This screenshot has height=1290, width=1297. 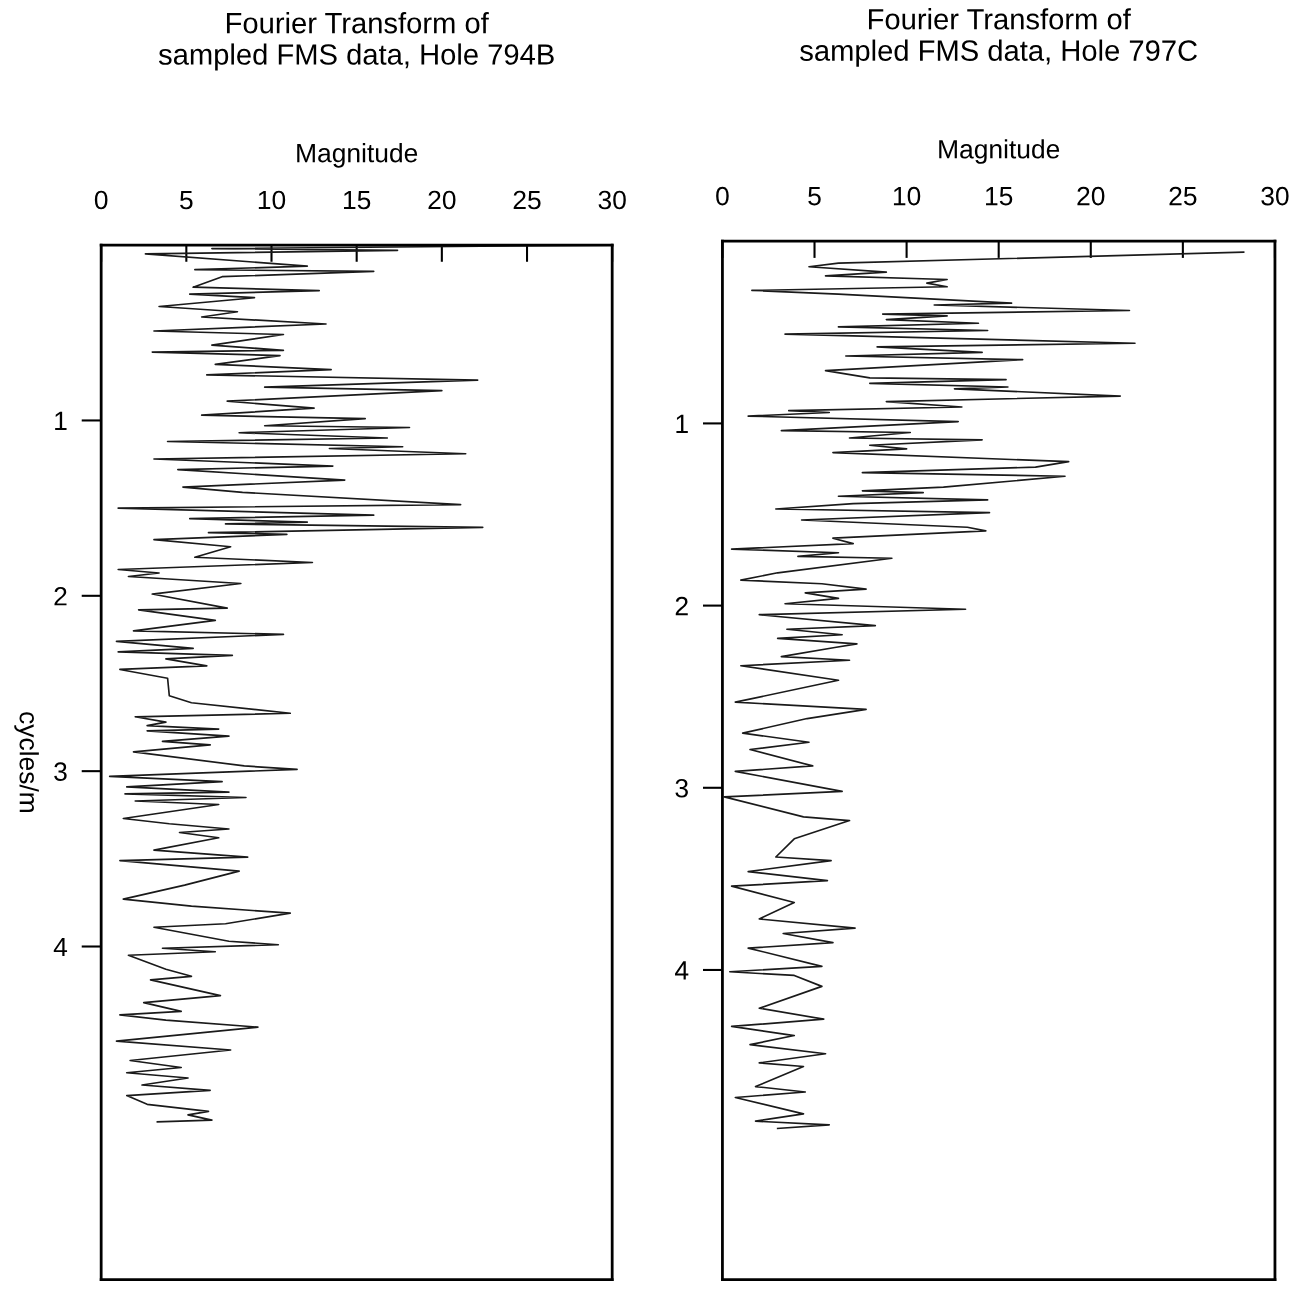 What do you see at coordinates (998, 37) in the screenshot?
I see `chart-title: Fourier Transform of sampled FMS data, Hole 797C` at bounding box center [998, 37].